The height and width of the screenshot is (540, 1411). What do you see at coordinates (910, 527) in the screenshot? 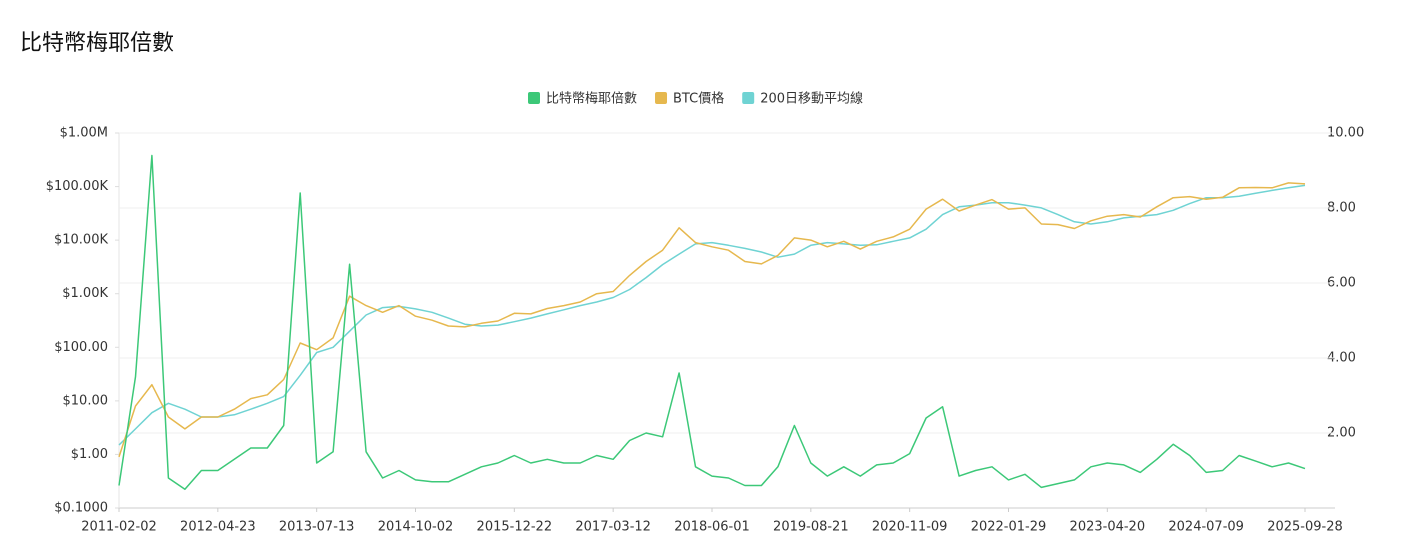
I see `x-tick-label: 2020-11-09` at bounding box center [910, 527].